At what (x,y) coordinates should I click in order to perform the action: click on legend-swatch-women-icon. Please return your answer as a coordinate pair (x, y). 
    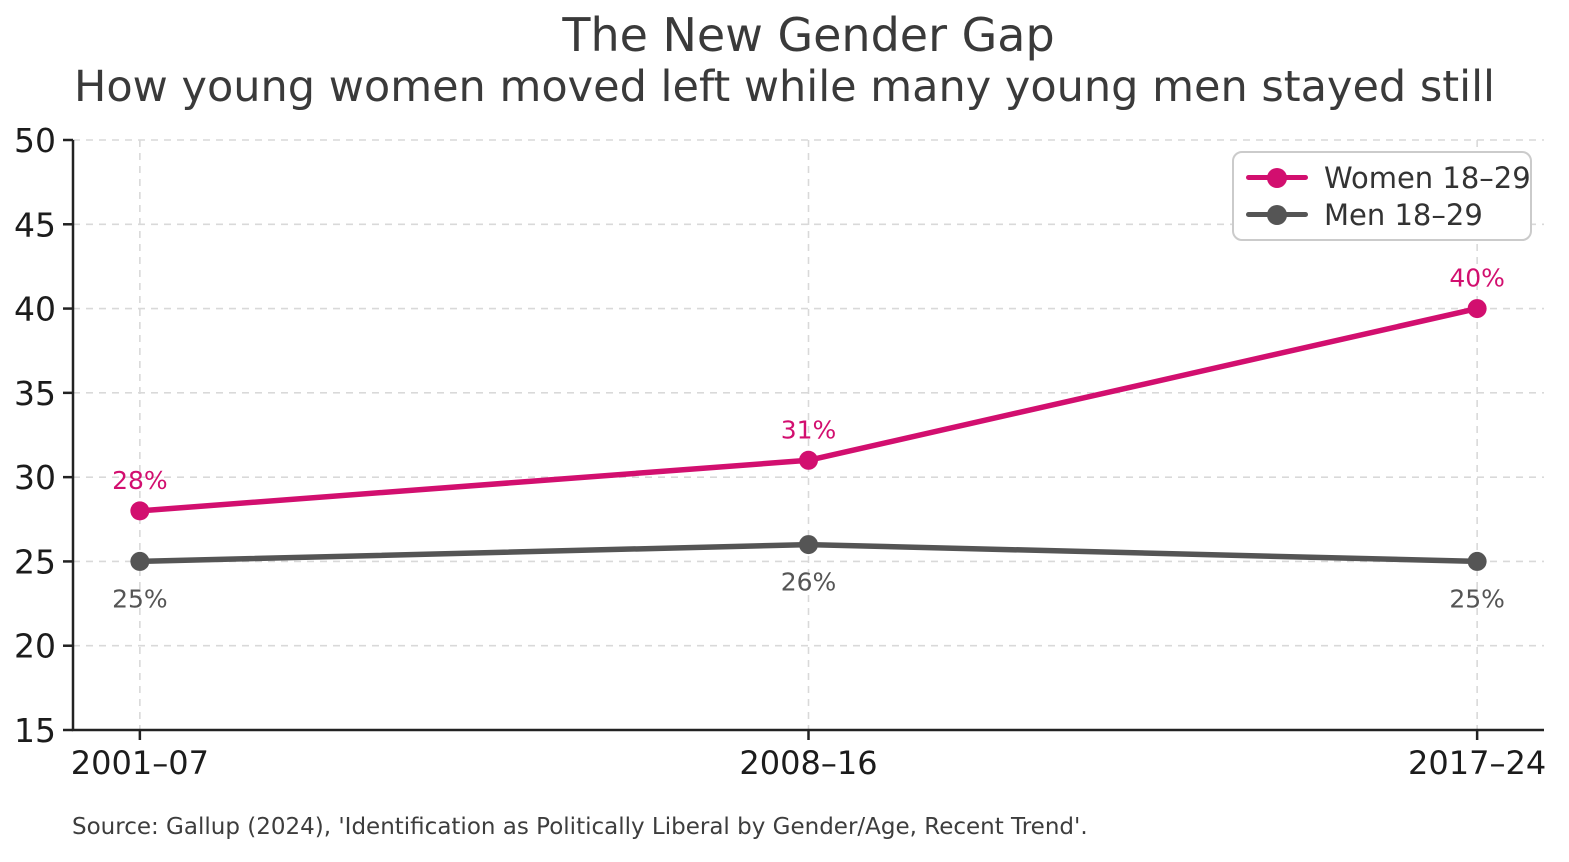
    Looking at the image, I should click on (1277, 177).